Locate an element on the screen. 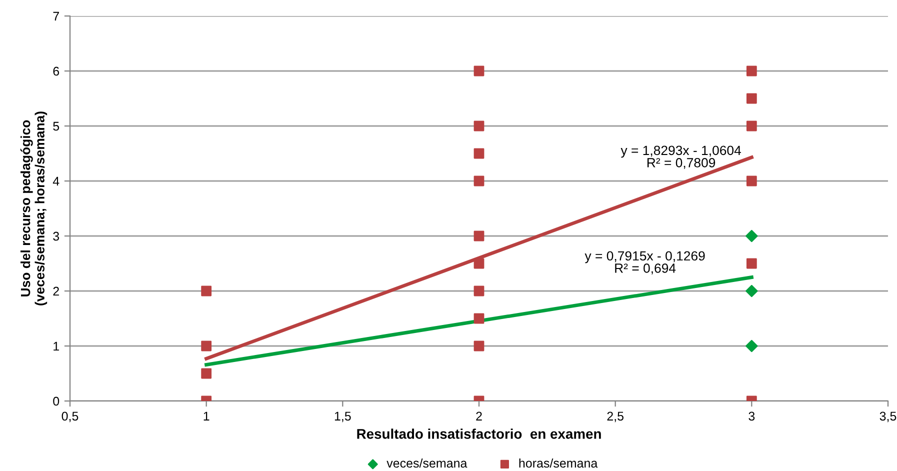  x-tick-label: 3,5 is located at coordinates (888, 417).